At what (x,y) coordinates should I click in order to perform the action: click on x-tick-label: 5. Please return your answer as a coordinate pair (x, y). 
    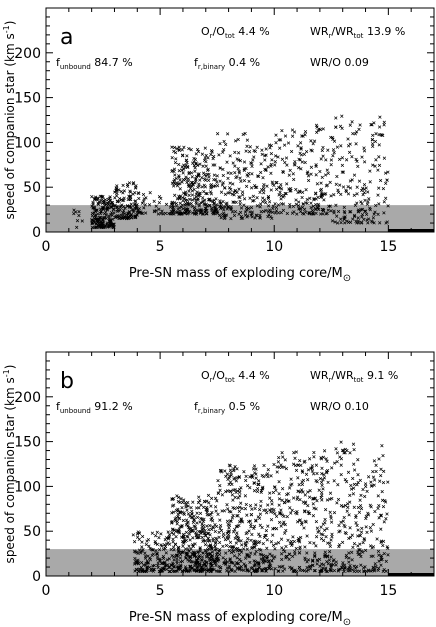
    Looking at the image, I should click on (160, 247).